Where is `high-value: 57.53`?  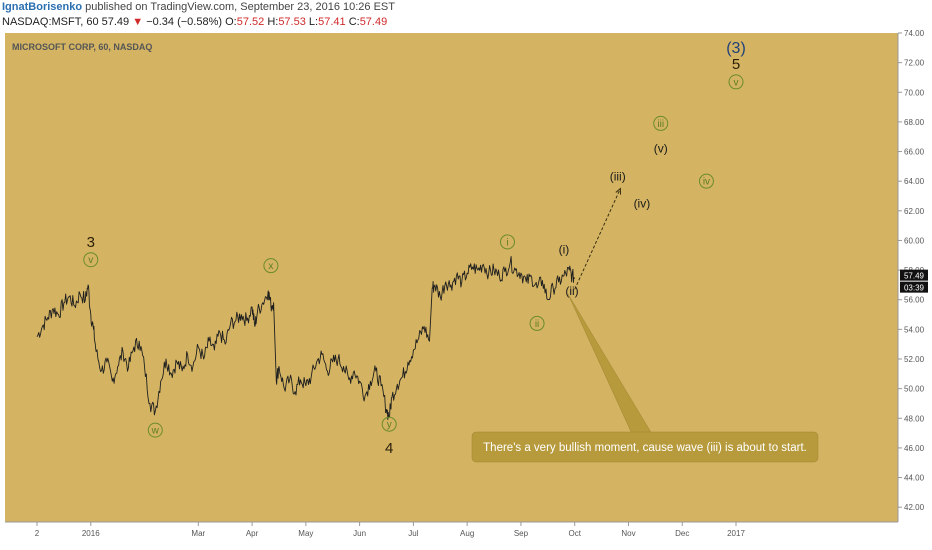
high-value: 57.53 is located at coordinates (292, 22).